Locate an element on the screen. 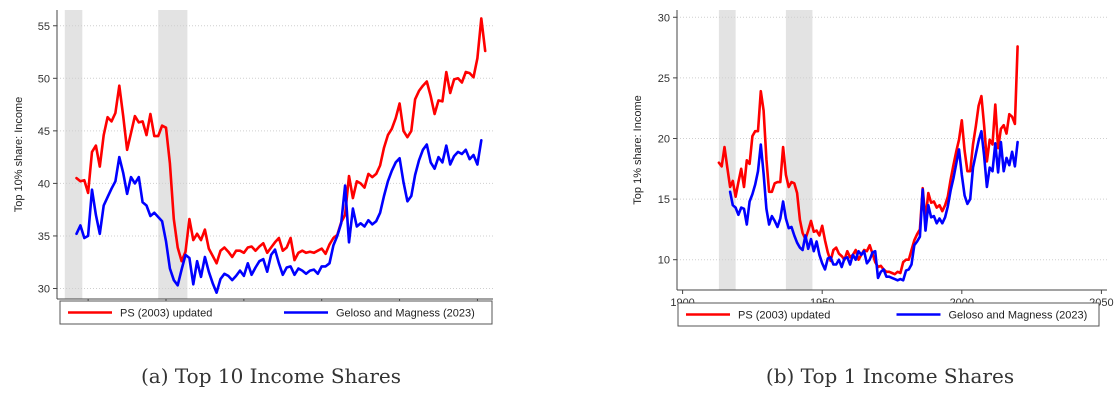 The image size is (1118, 417). y-tick-label-1: 35 is located at coordinates (44, 237).